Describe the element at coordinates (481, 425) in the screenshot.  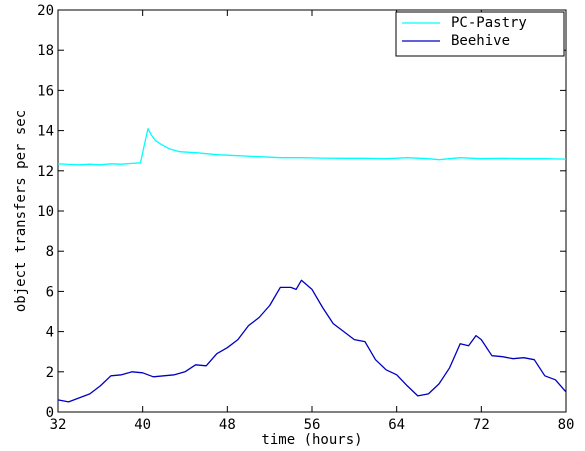
I see `x-tick-label: 72` at that location.